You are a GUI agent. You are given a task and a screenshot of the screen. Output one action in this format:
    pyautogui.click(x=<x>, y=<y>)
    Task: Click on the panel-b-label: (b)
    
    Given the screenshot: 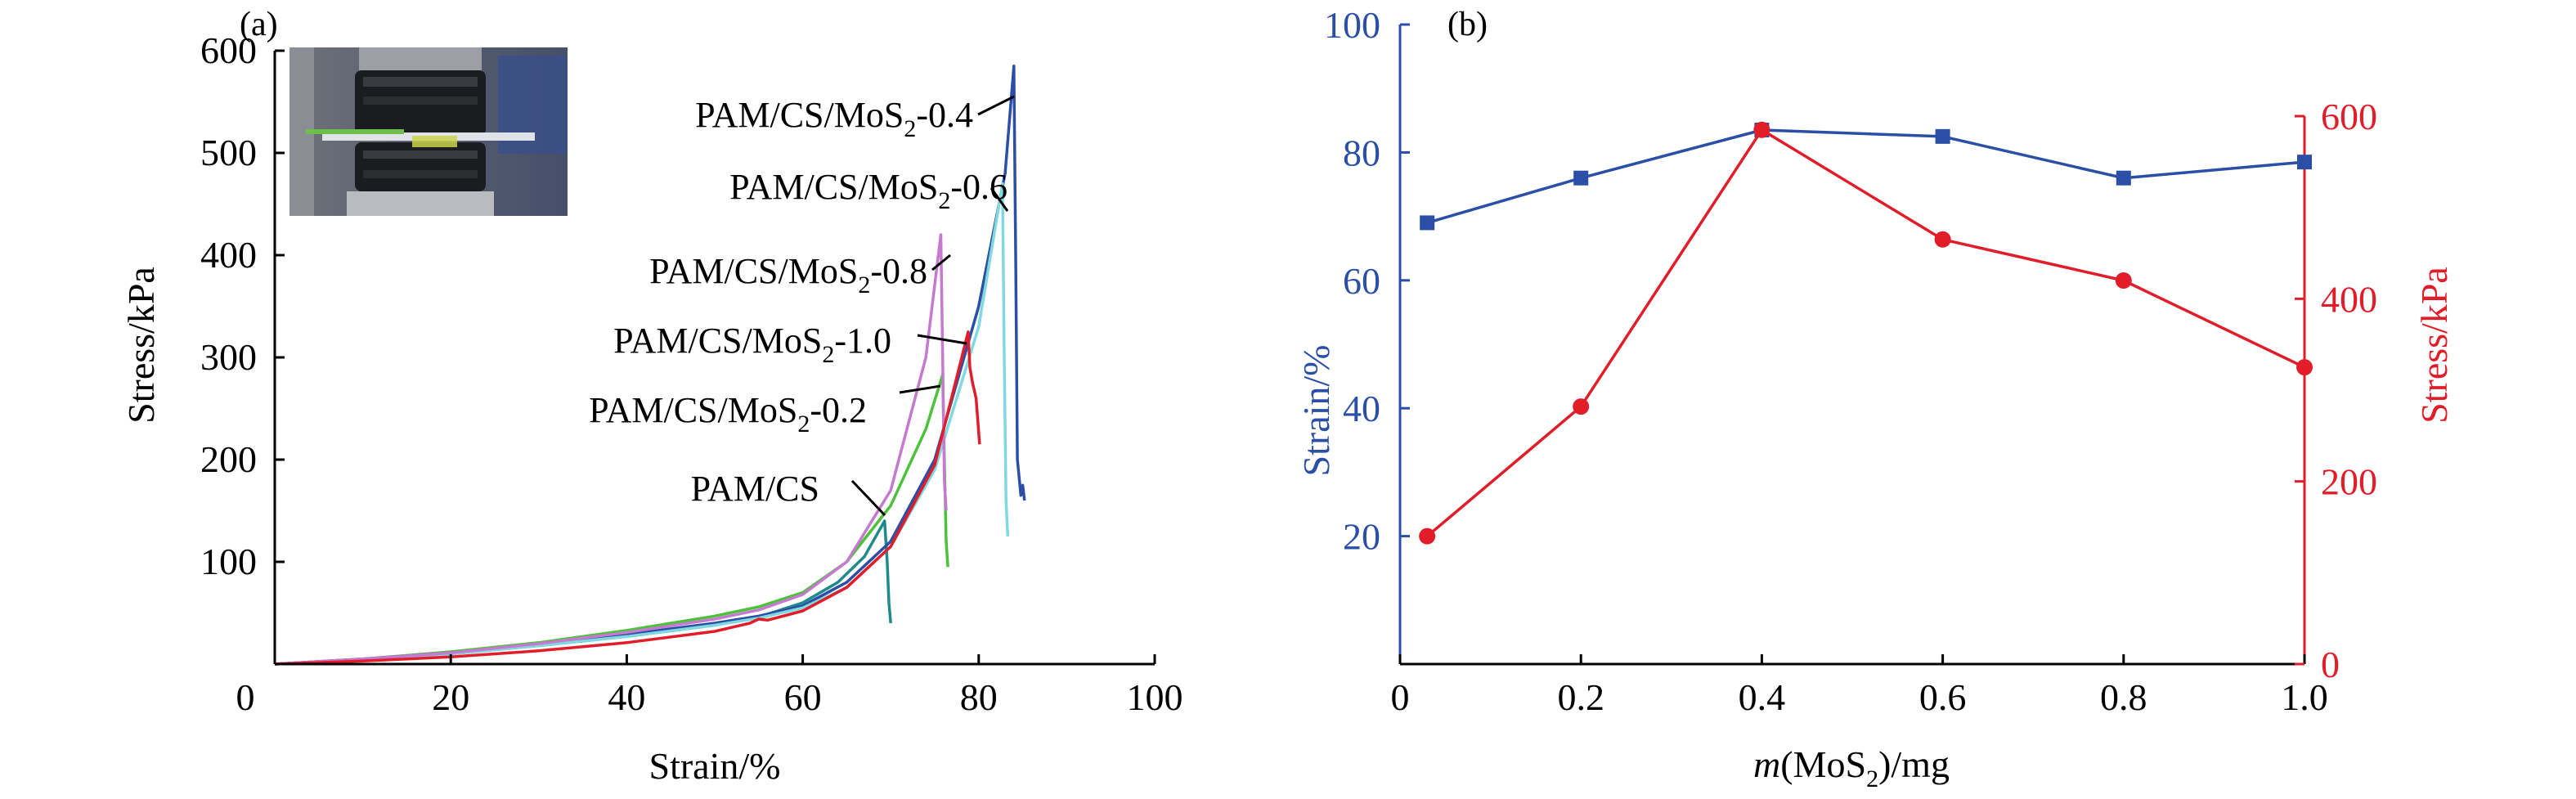 What is the action you would take?
    pyautogui.click(x=1468, y=25)
    